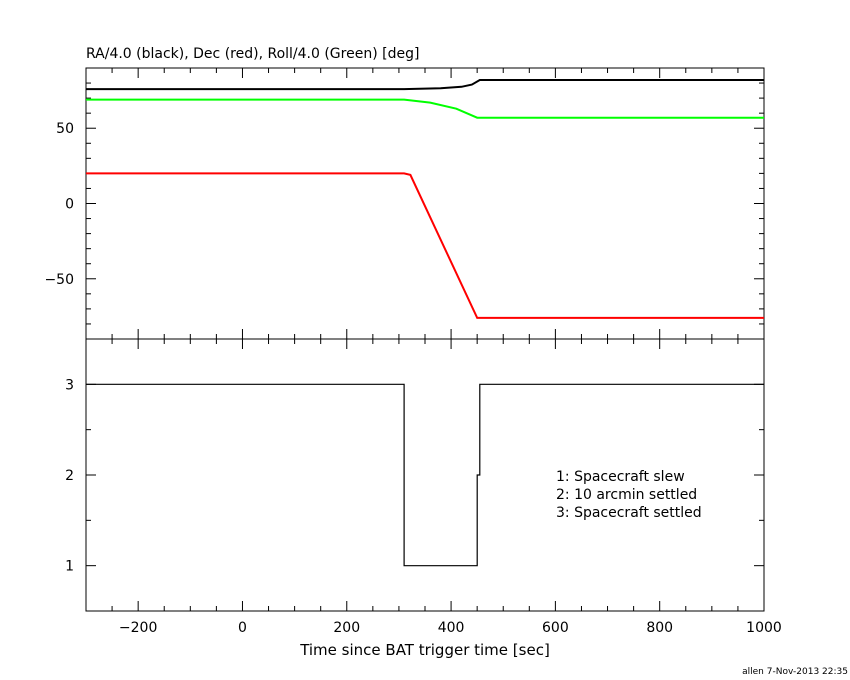  Describe the element at coordinates (69, 385) in the screenshot. I see `y-tick-label: 3` at that location.